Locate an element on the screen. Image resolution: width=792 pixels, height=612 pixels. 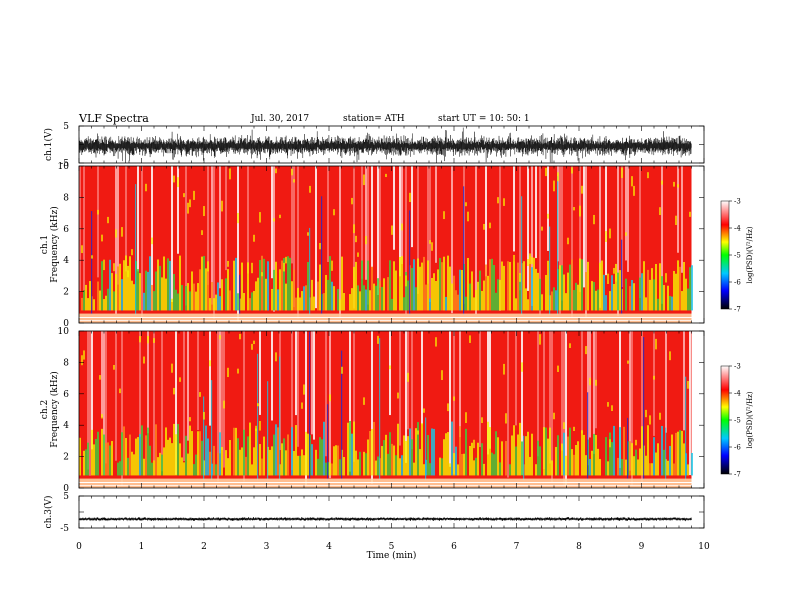
y-tick-label: -5 is located at coordinates (64, 164).